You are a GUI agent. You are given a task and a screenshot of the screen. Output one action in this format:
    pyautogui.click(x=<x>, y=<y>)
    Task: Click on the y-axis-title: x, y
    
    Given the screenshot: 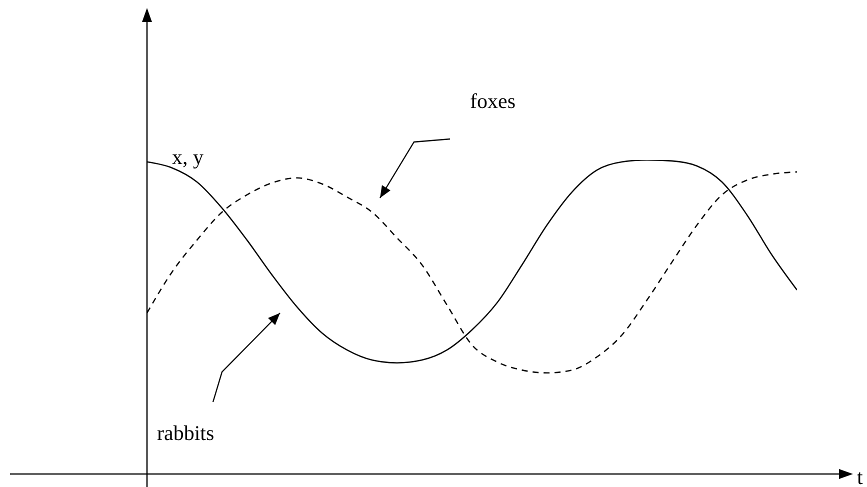 What is the action you would take?
    pyautogui.click(x=188, y=157)
    